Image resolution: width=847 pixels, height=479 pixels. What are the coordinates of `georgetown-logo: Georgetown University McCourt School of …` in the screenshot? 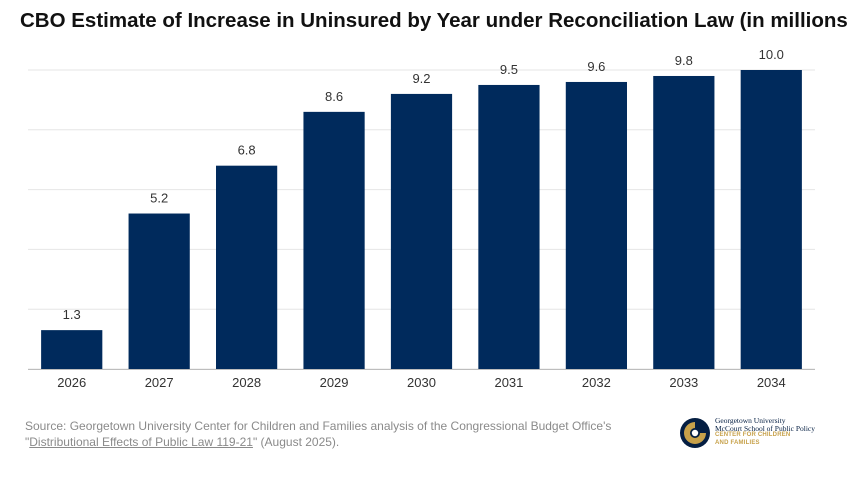 It's located at (754, 433).